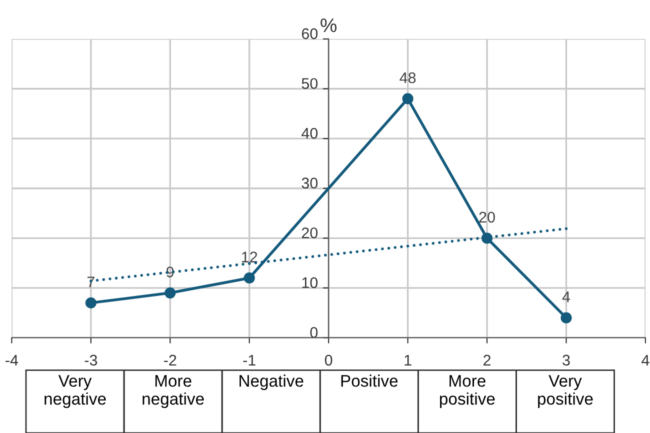 This screenshot has width=650, height=433. What do you see at coordinates (250, 257) in the screenshot?
I see `data-label: 12` at bounding box center [250, 257].